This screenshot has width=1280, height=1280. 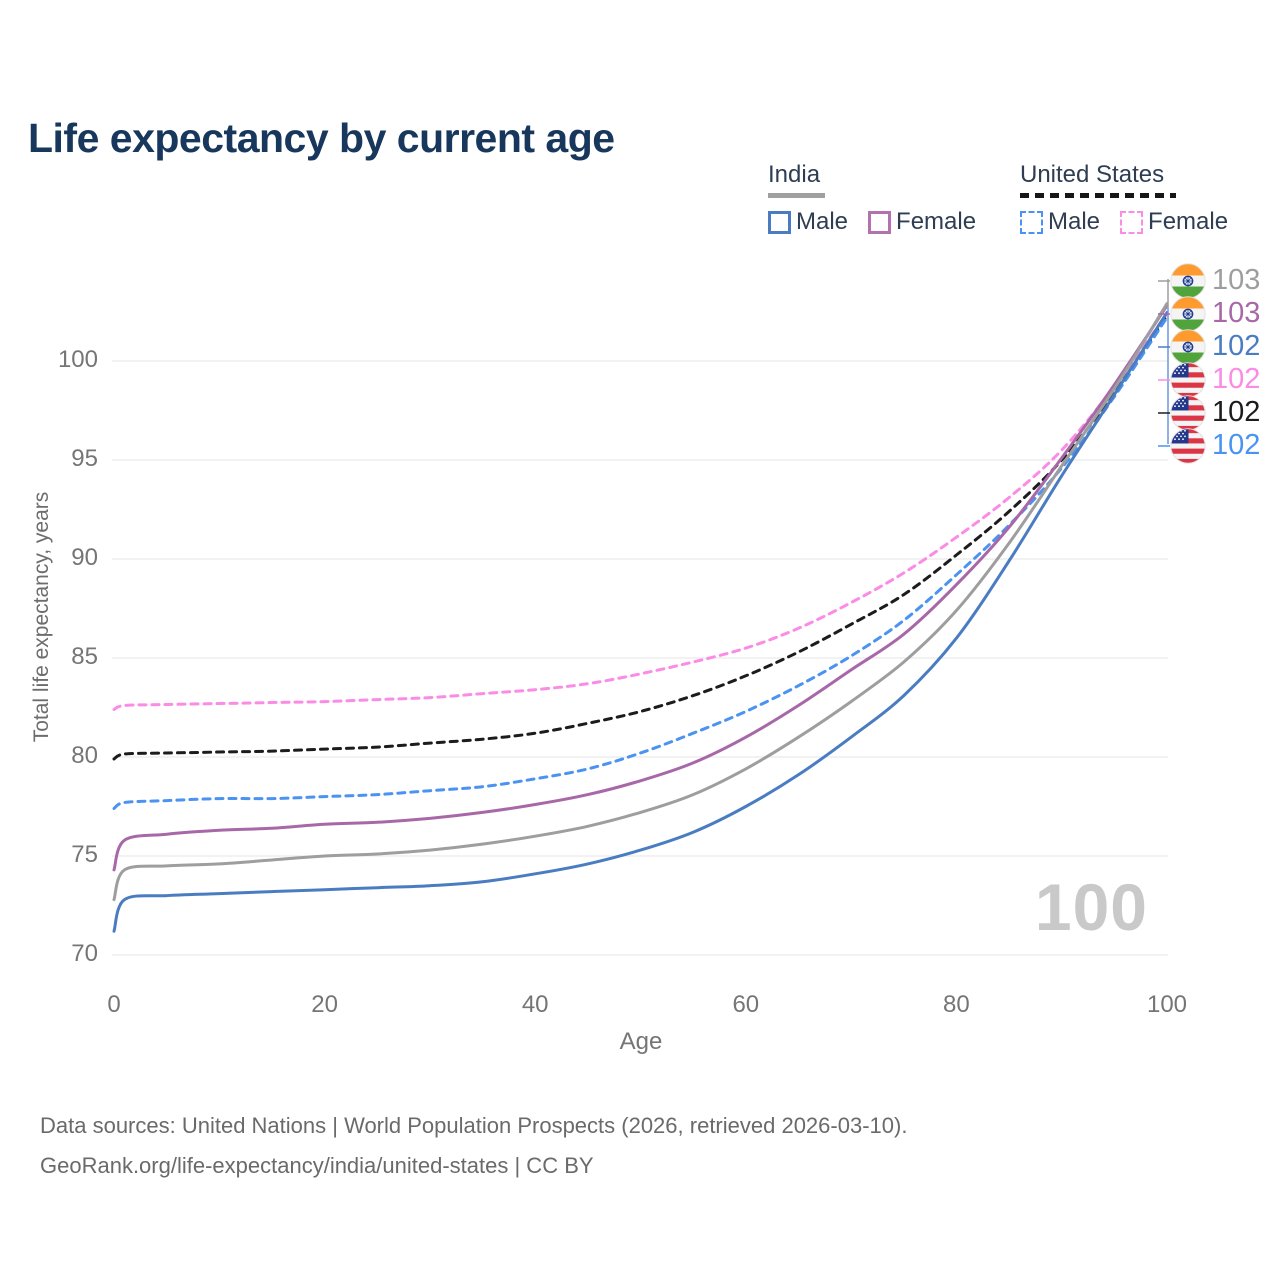 I want to click on legend-swatch-india-female, so click(x=880, y=222).